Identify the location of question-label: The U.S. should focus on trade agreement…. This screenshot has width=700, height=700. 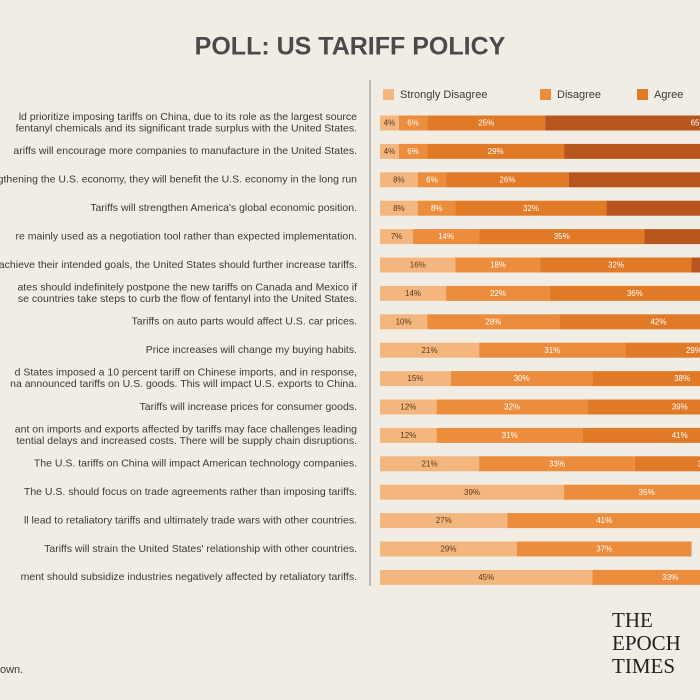
(190, 492).